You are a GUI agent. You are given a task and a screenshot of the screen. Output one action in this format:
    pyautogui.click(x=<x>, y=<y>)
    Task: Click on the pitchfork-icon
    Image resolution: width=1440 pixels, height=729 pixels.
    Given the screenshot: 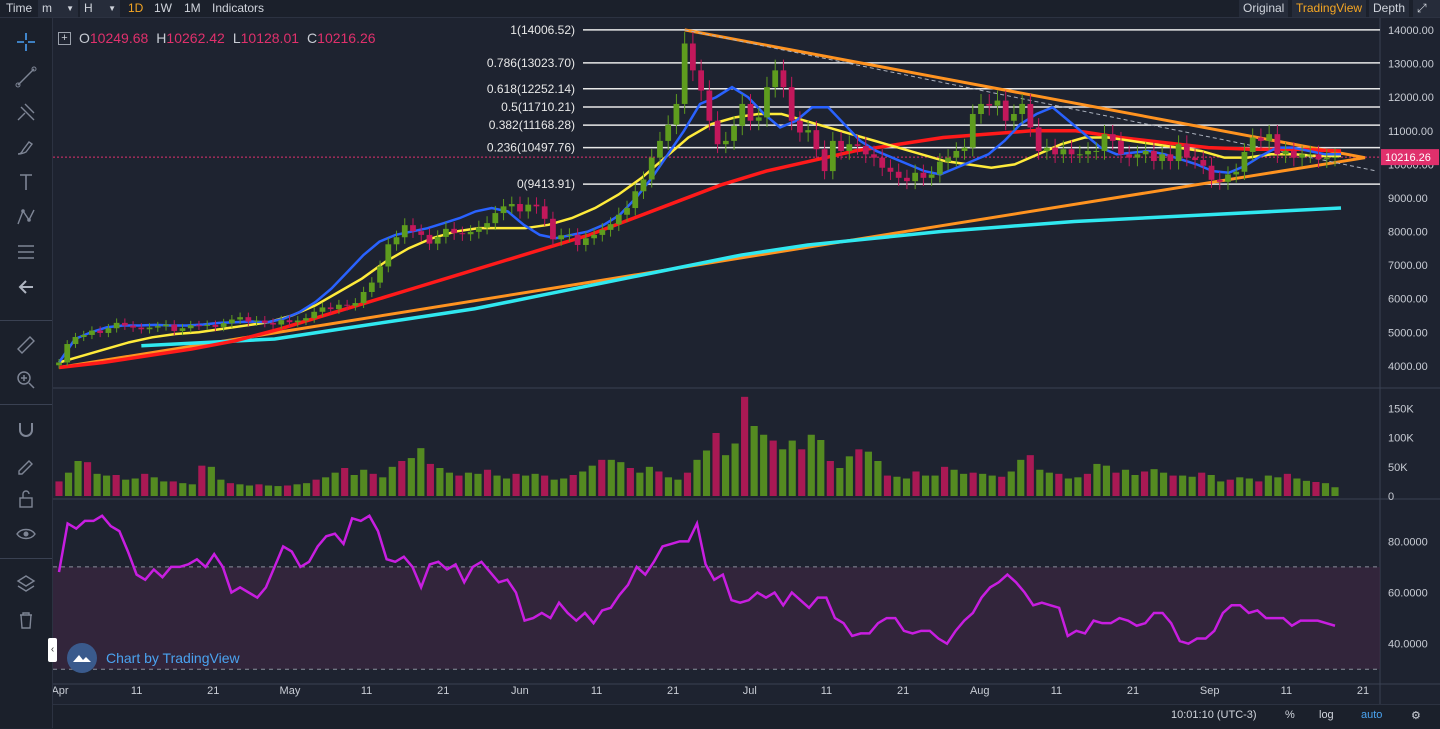 What is the action you would take?
    pyautogui.click(x=26, y=112)
    